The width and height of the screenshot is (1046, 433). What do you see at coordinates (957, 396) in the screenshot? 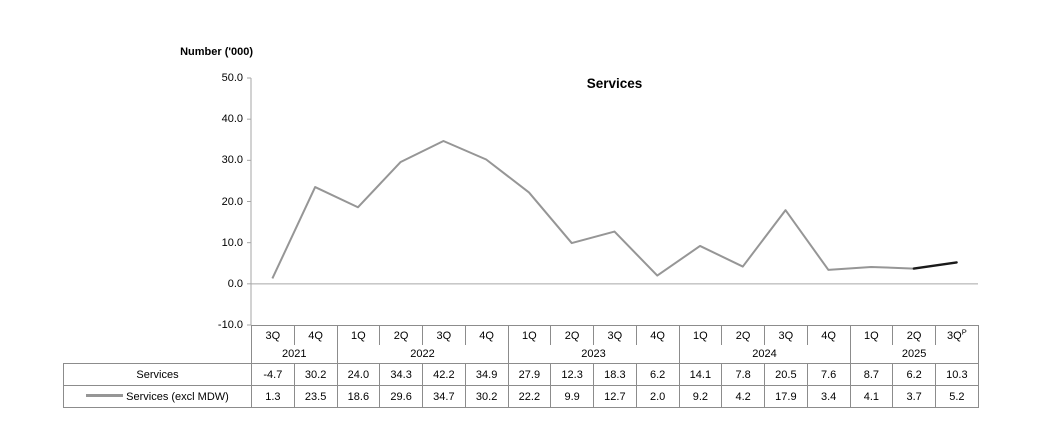
I see `value-cell: 5.2` at bounding box center [957, 396].